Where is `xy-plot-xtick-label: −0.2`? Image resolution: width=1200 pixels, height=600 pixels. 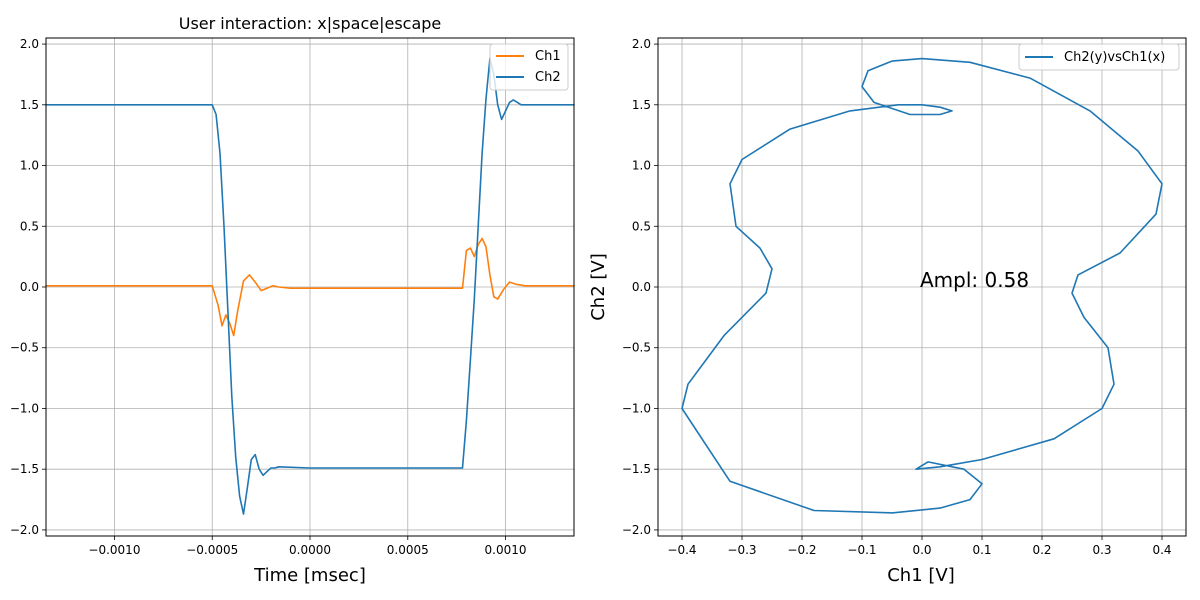
xy-plot-xtick-label: −0.2 is located at coordinates (801, 550).